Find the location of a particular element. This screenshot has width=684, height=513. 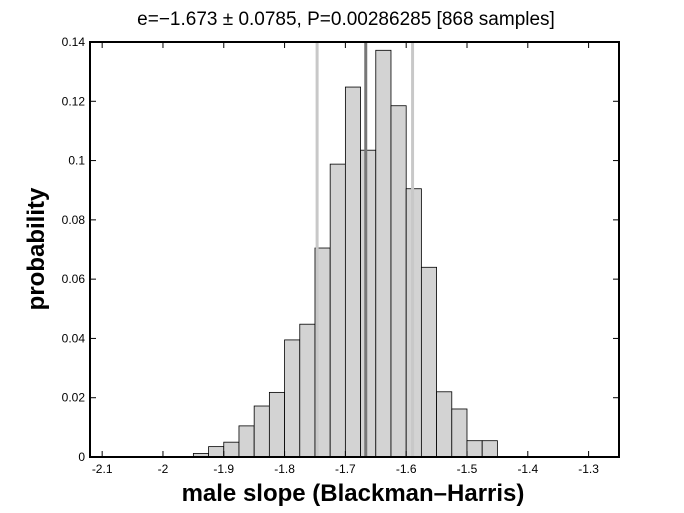

y-tick-label: 0.02 is located at coordinates (74, 398).